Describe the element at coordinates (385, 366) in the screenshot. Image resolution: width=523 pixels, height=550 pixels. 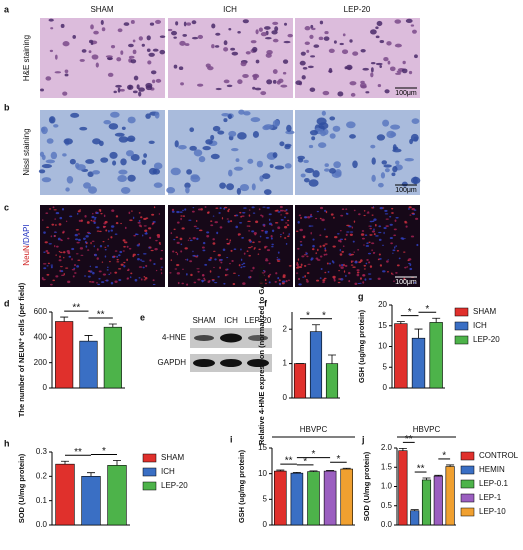
I see `y-tick-label: 5` at that location.